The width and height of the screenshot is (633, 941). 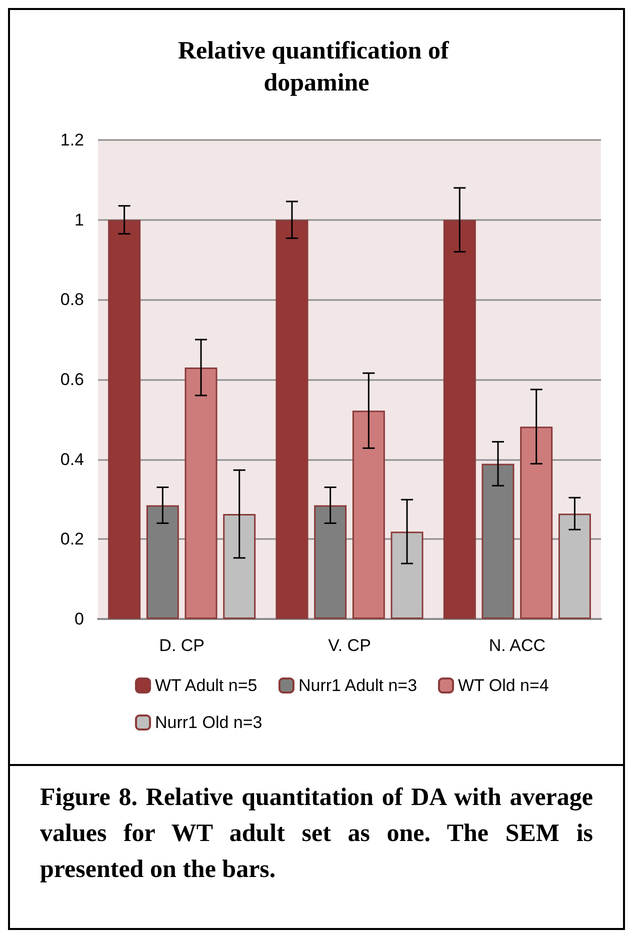 I want to click on y-tick-label: 1.2, so click(x=72, y=140).